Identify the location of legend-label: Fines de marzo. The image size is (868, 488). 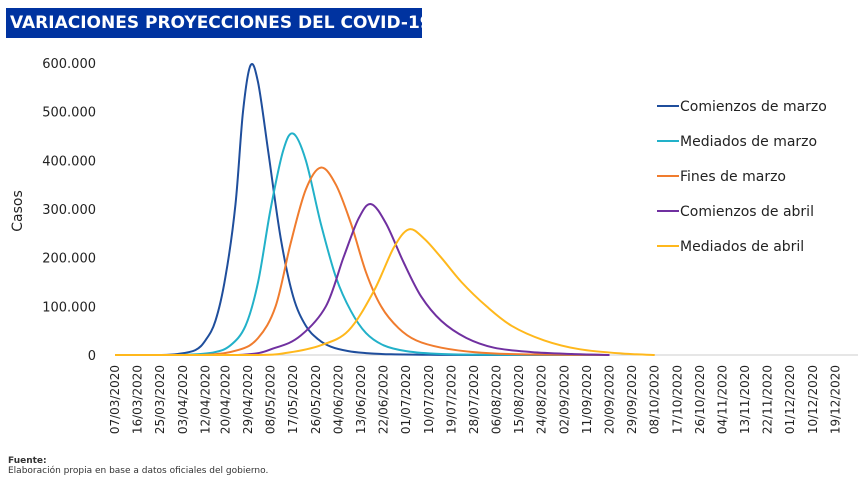
(733, 177).